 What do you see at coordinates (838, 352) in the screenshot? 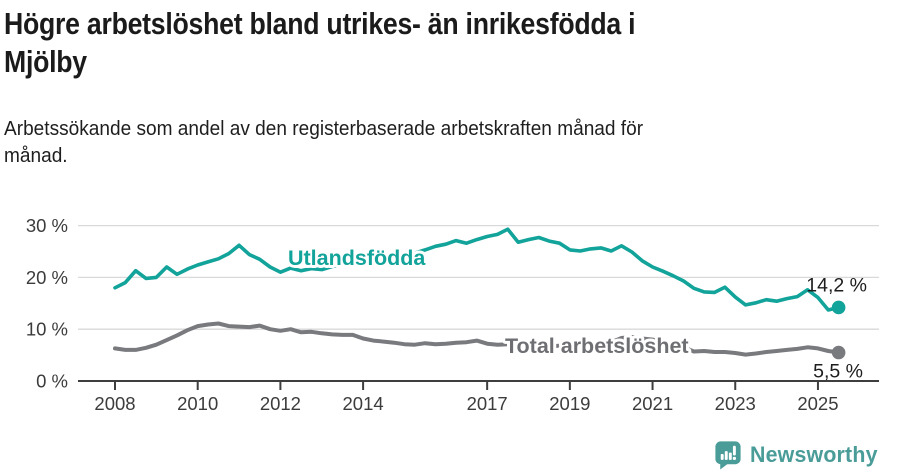
I see `end-dot-total` at bounding box center [838, 352].